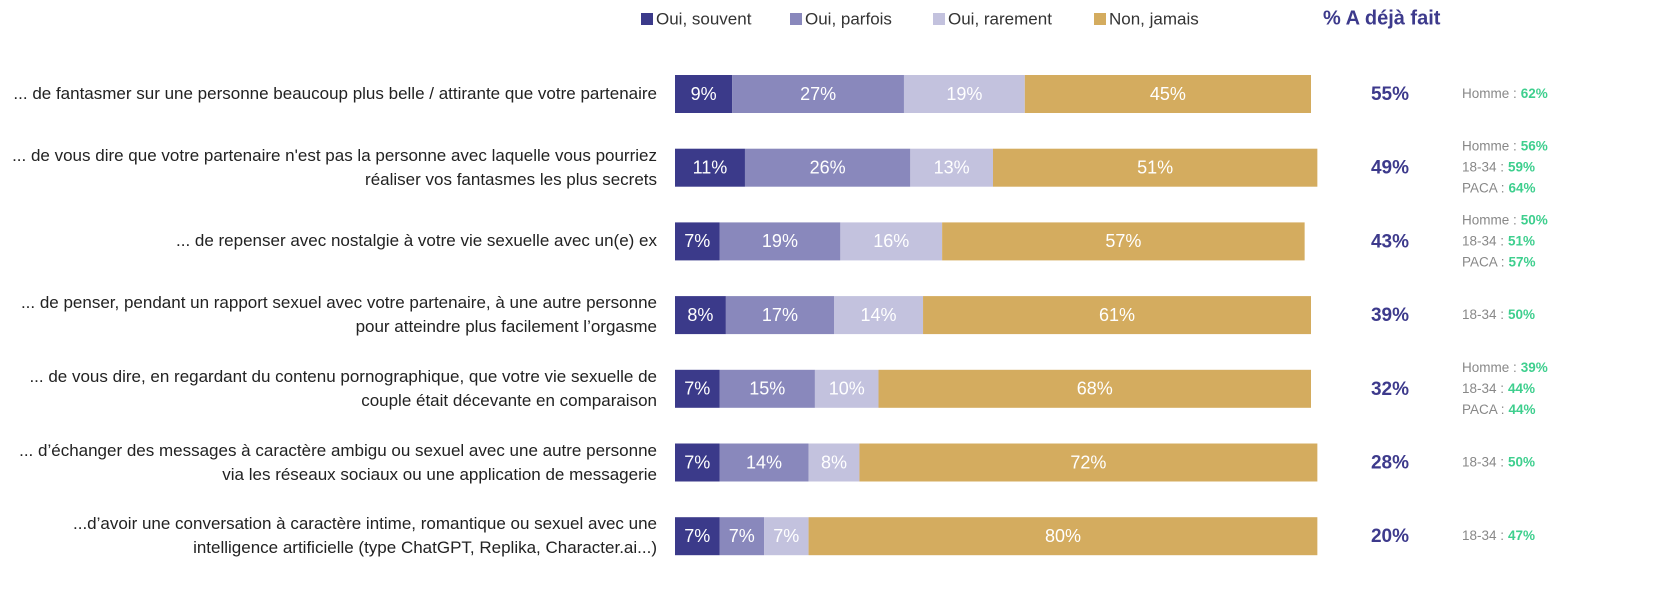  I want to click on bar-value-label: 57%, so click(1123, 241).